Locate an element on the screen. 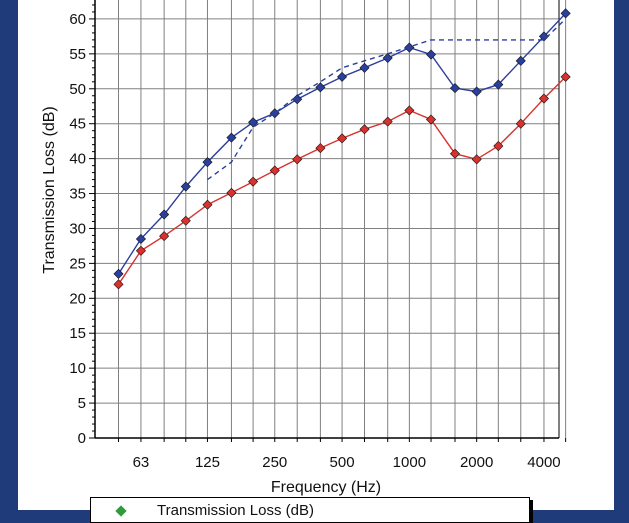 This screenshot has height=523, width=629. y-tick-label: 50 is located at coordinates (77, 89).